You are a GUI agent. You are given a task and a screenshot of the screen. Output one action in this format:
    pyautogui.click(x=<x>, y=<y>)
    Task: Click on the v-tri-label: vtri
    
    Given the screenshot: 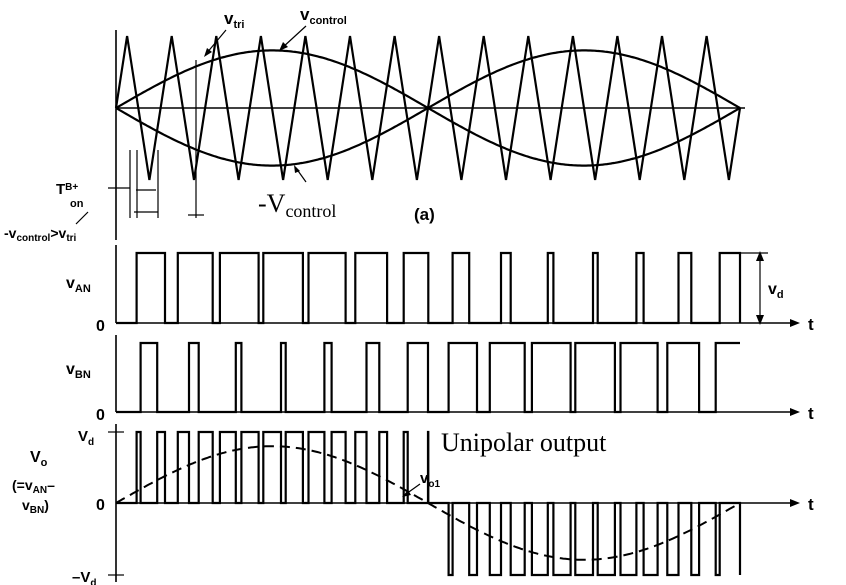 What is the action you would take?
    pyautogui.click(x=234, y=20)
    